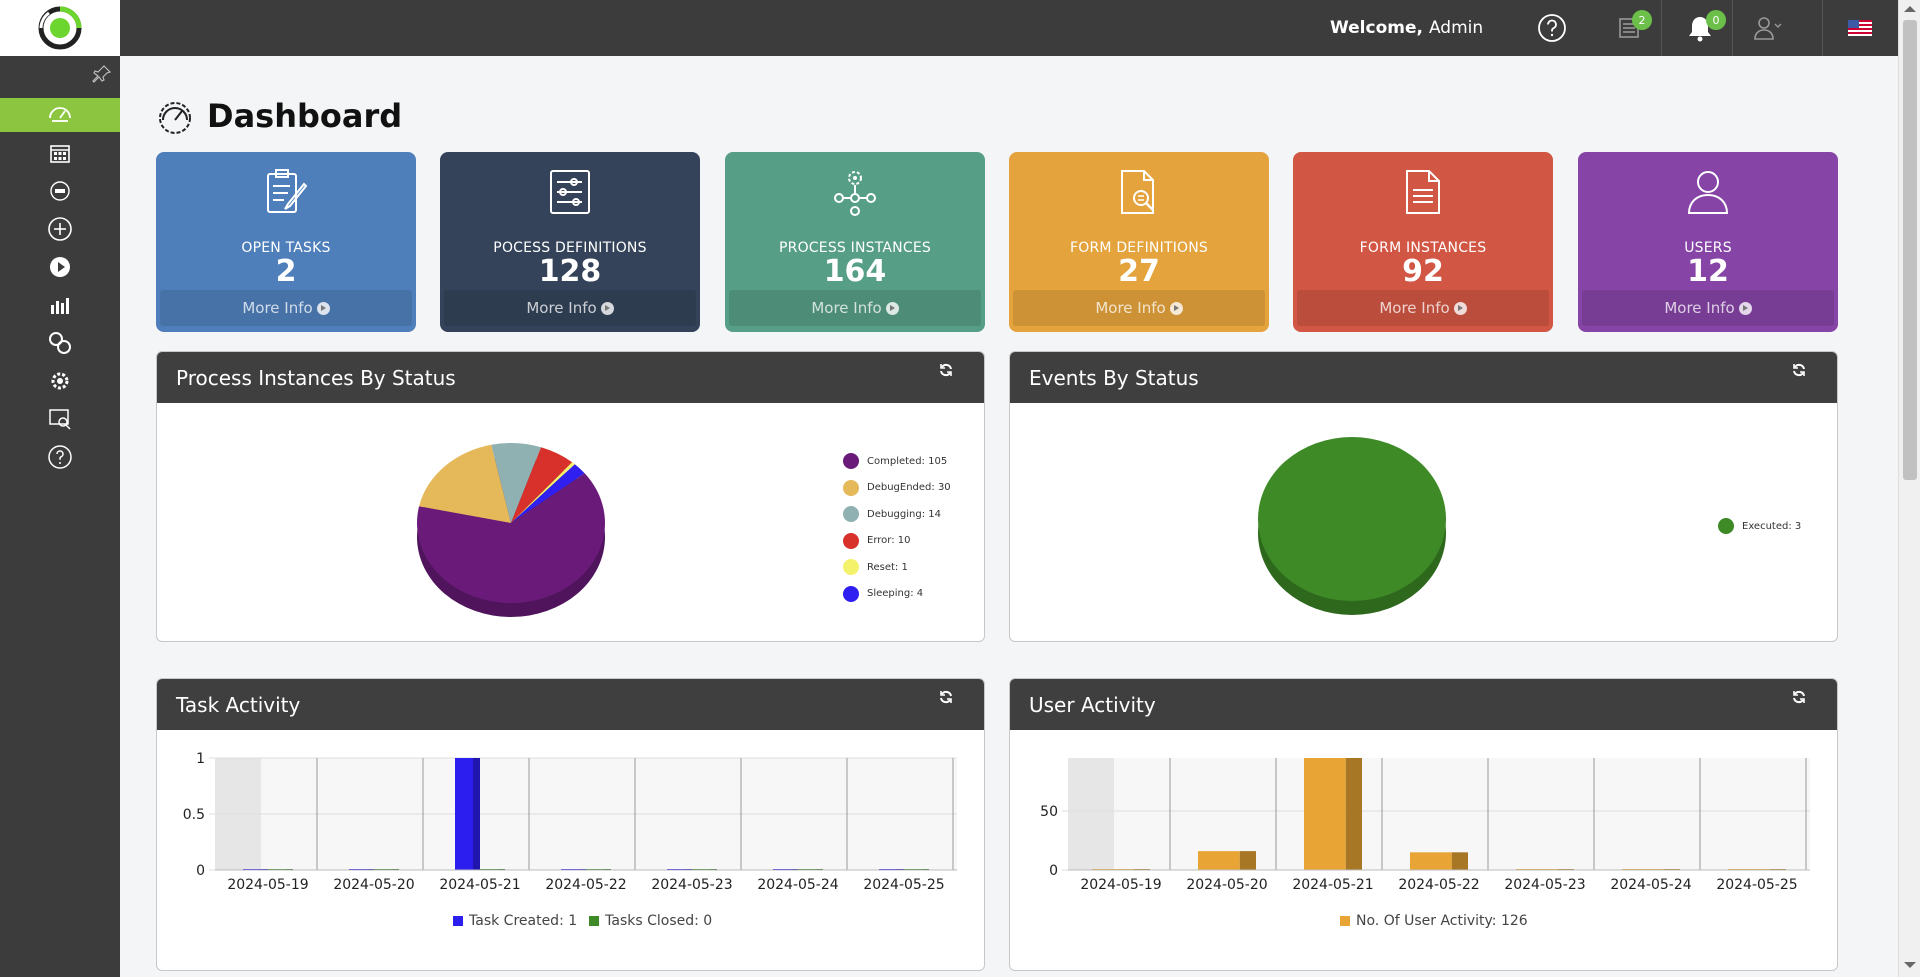 The width and height of the screenshot is (1920, 977). Describe the element at coordinates (286, 242) in the screenshot. I see `open-tasks-card: OPEN TASKS 2 More Info` at that location.